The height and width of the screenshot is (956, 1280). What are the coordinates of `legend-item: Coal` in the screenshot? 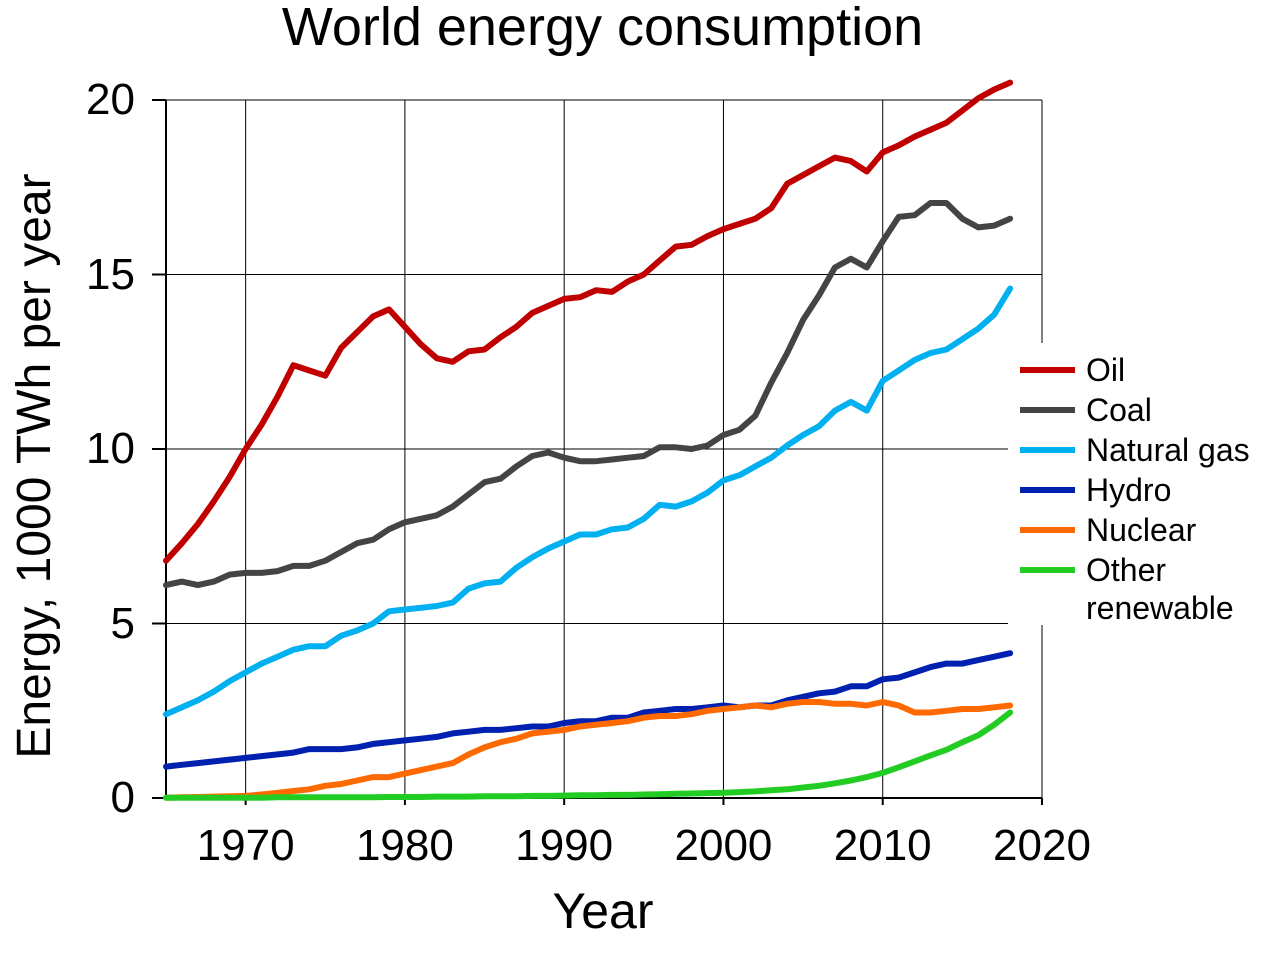 It's located at (1150, 409).